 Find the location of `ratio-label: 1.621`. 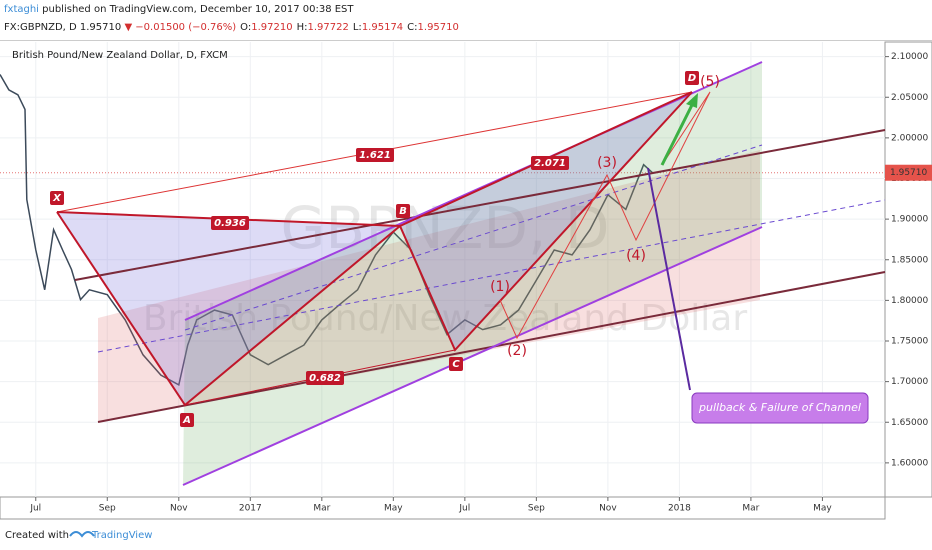

ratio-label: 1.621 is located at coordinates (375, 155).